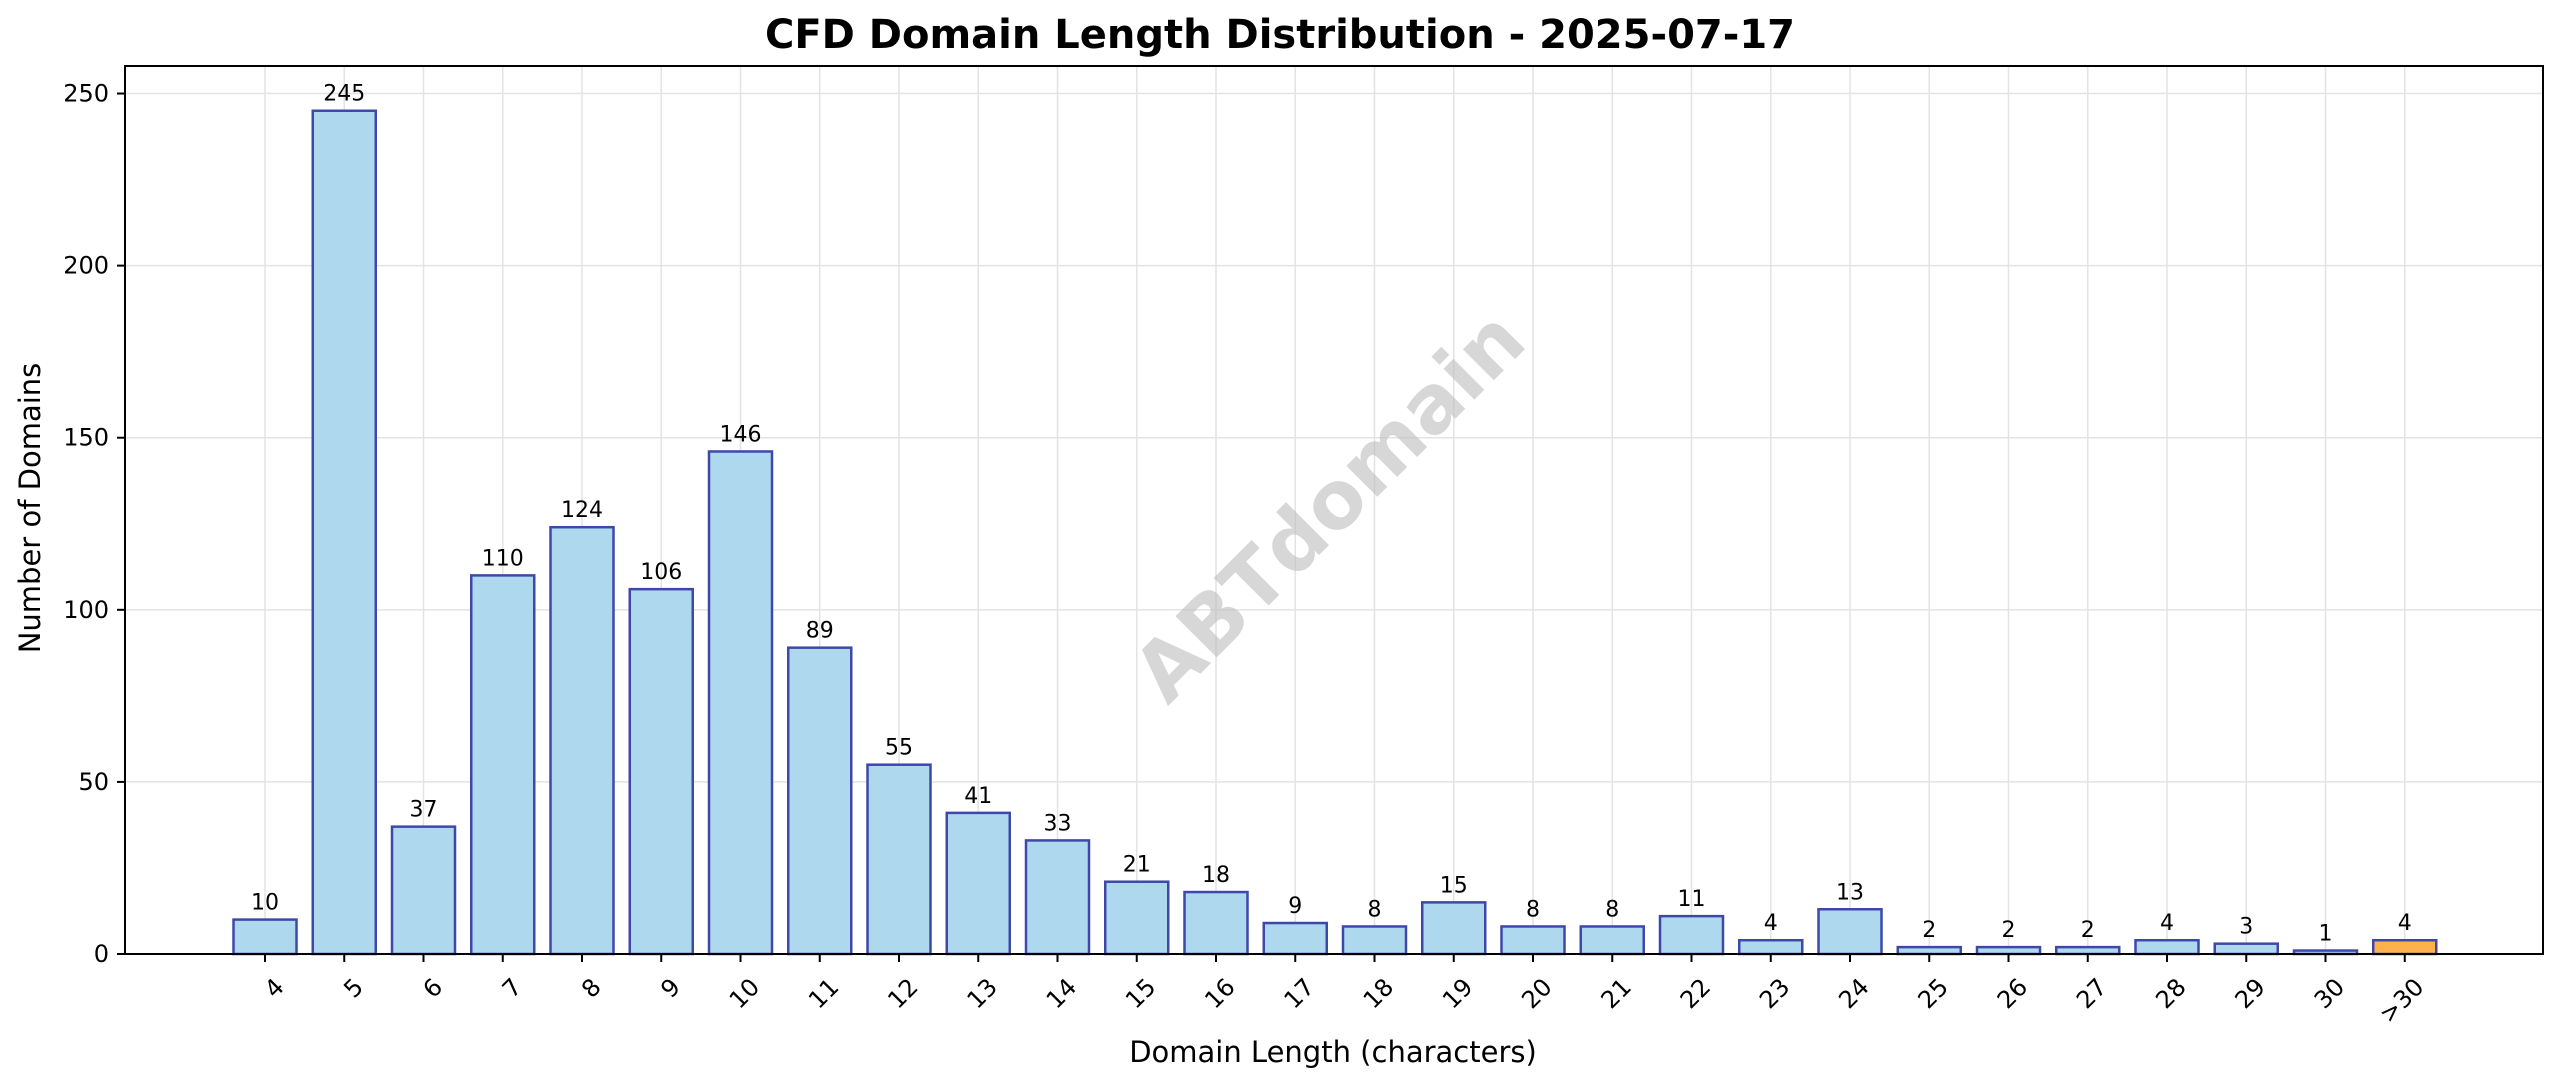  What do you see at coordinates (433, 988) in the screenshot?
I see `x-tick-label: 6` at bounding box center [433, 988].